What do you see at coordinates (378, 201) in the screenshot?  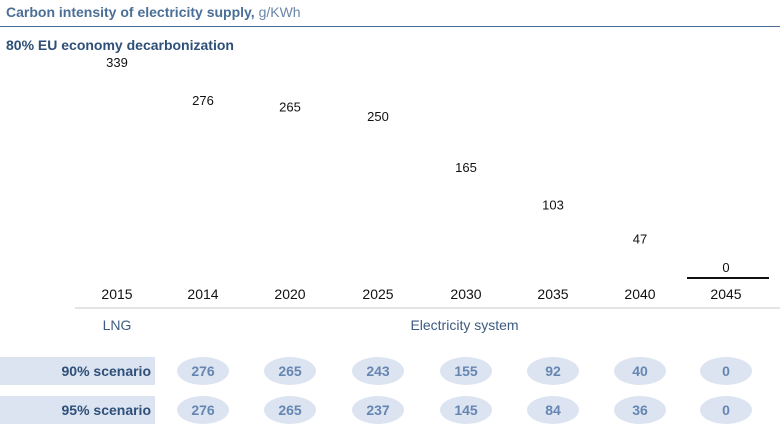 I see `bar-2025` at bounding box center [378, 201].